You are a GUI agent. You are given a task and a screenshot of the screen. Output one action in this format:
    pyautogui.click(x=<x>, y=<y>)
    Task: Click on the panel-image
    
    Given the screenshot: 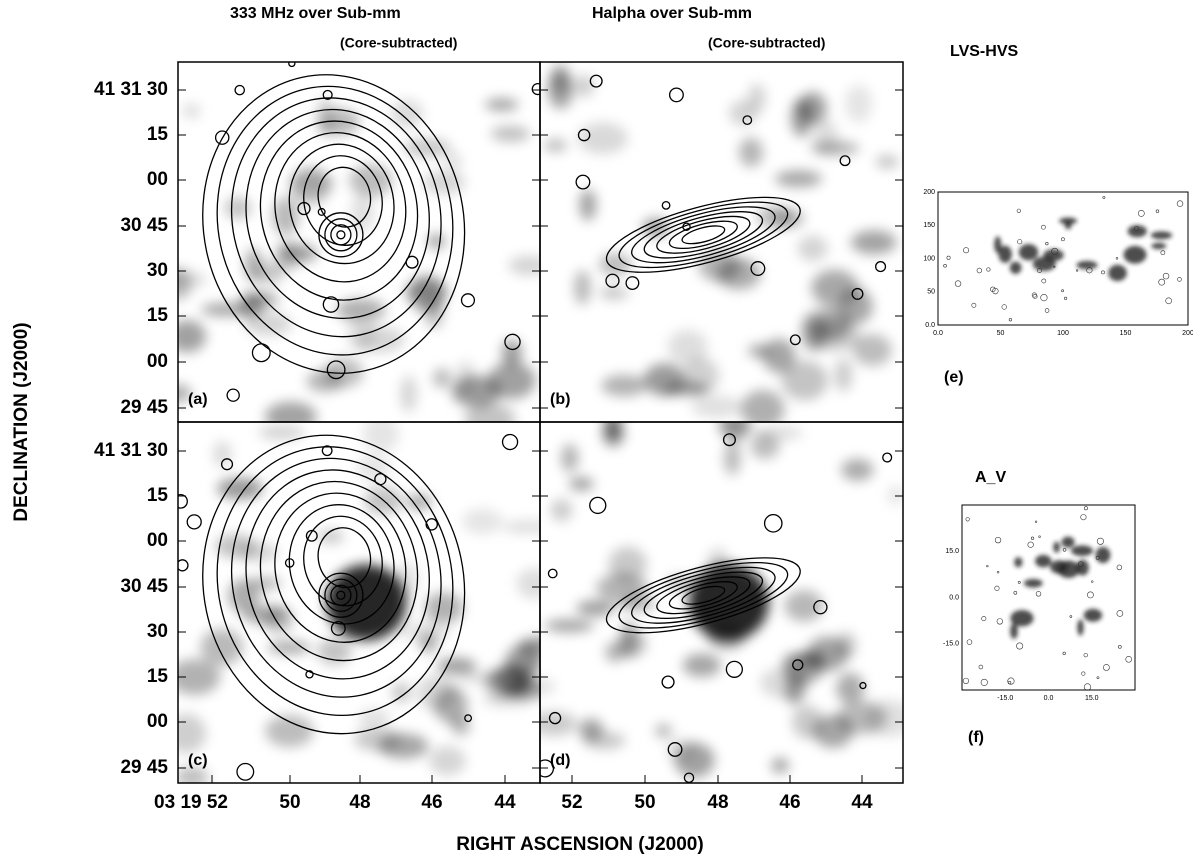 What is the action you would take?
    pyautogui.click(x=721, y=602)
    